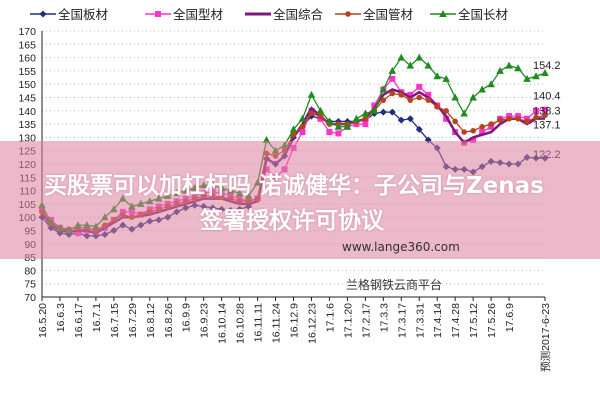 The image size is (600, 400). I want to click on x-tick-label: 16.6.17, so click(79, 320).